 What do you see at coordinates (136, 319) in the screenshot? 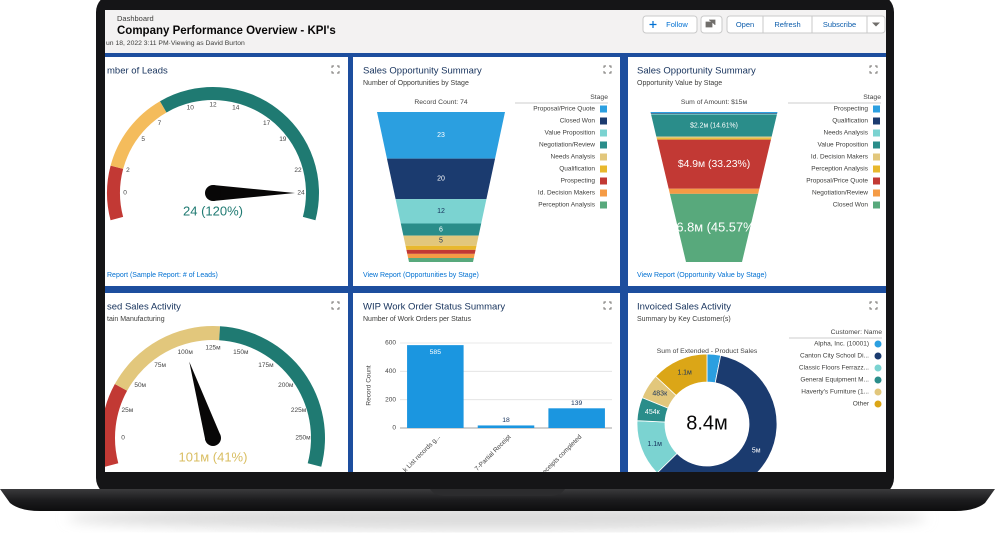
I see `widget-subtitle: tain Manufacturing` at bounding box center [136, 319].